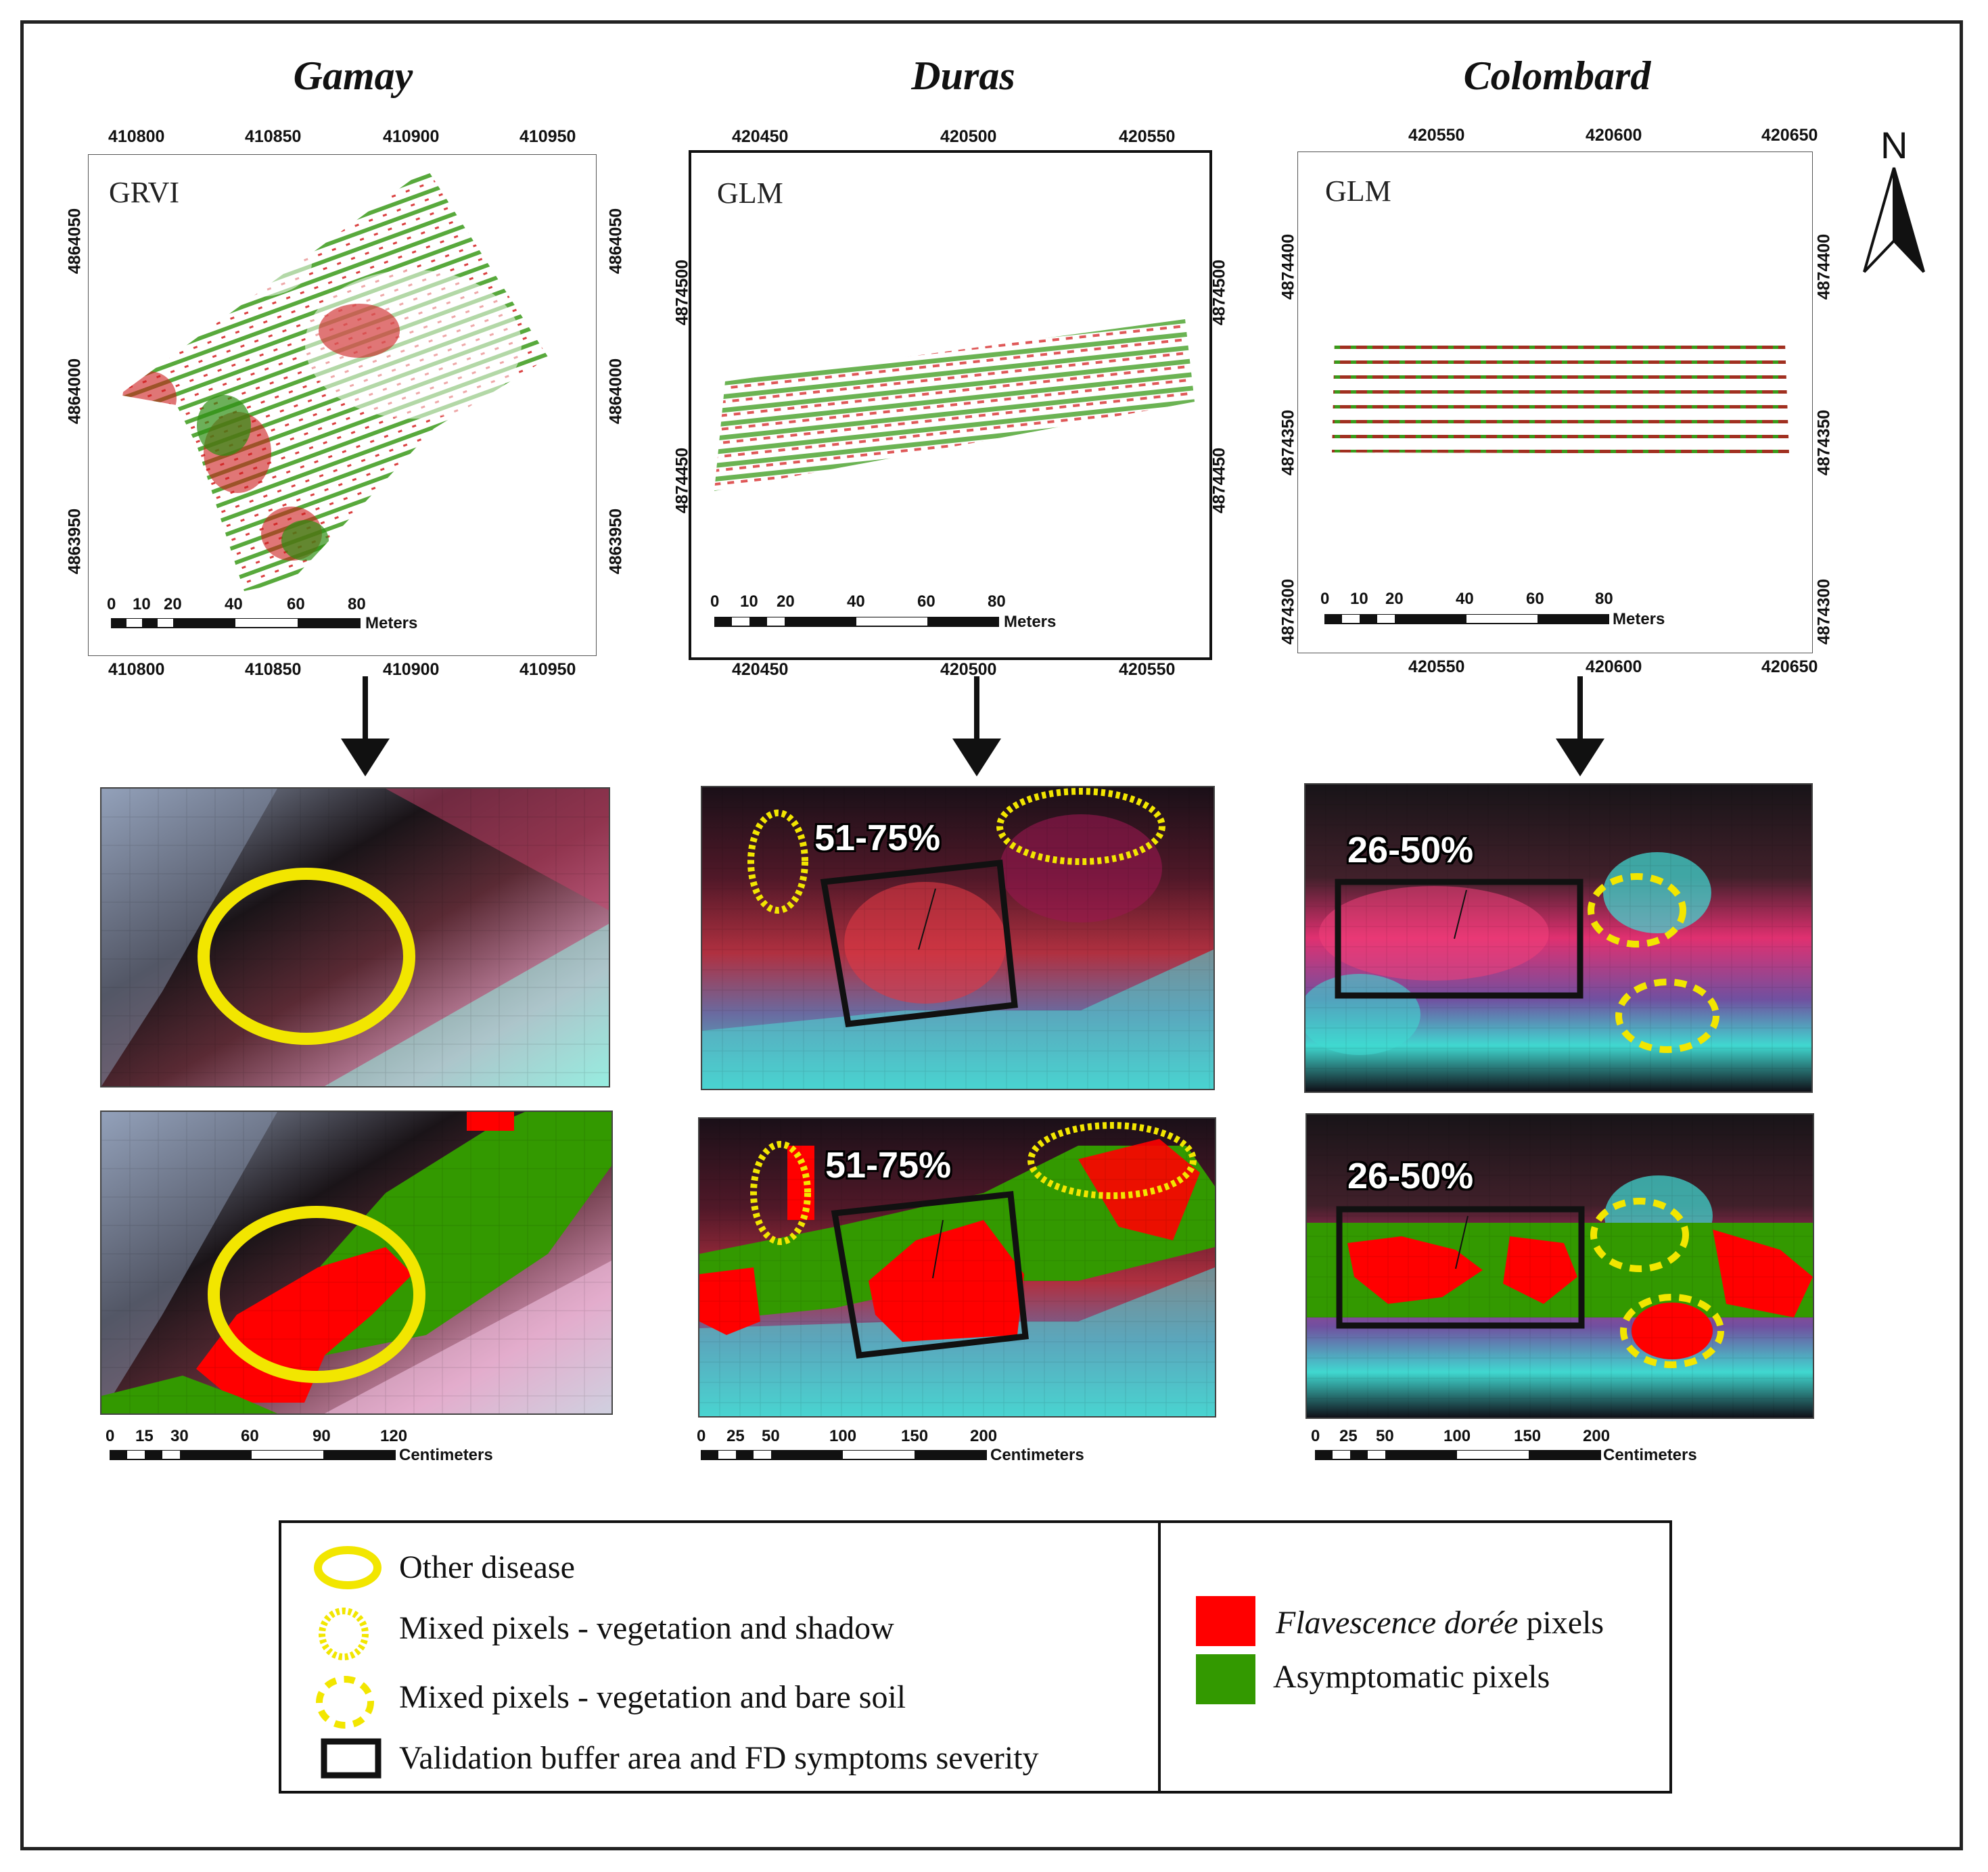  What do you see at coordinates (760, 137) in the screenshot?
I see `easting-top: 420450` at bounding box center [760, 137].